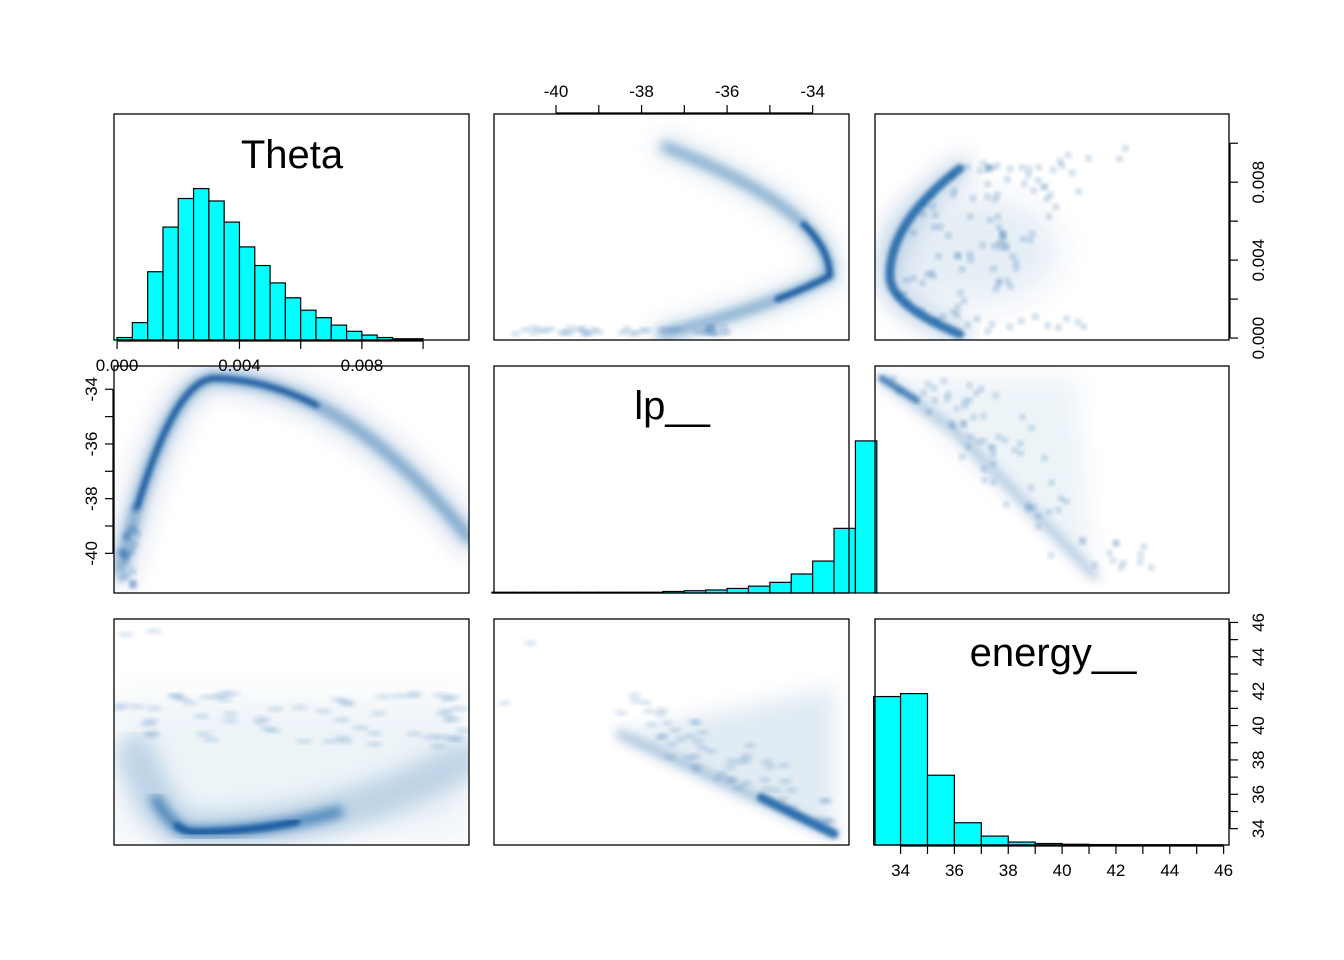 The height and width of the screenshot is (960, 1344). I want to click on histogram-theta, so click(270, 264).